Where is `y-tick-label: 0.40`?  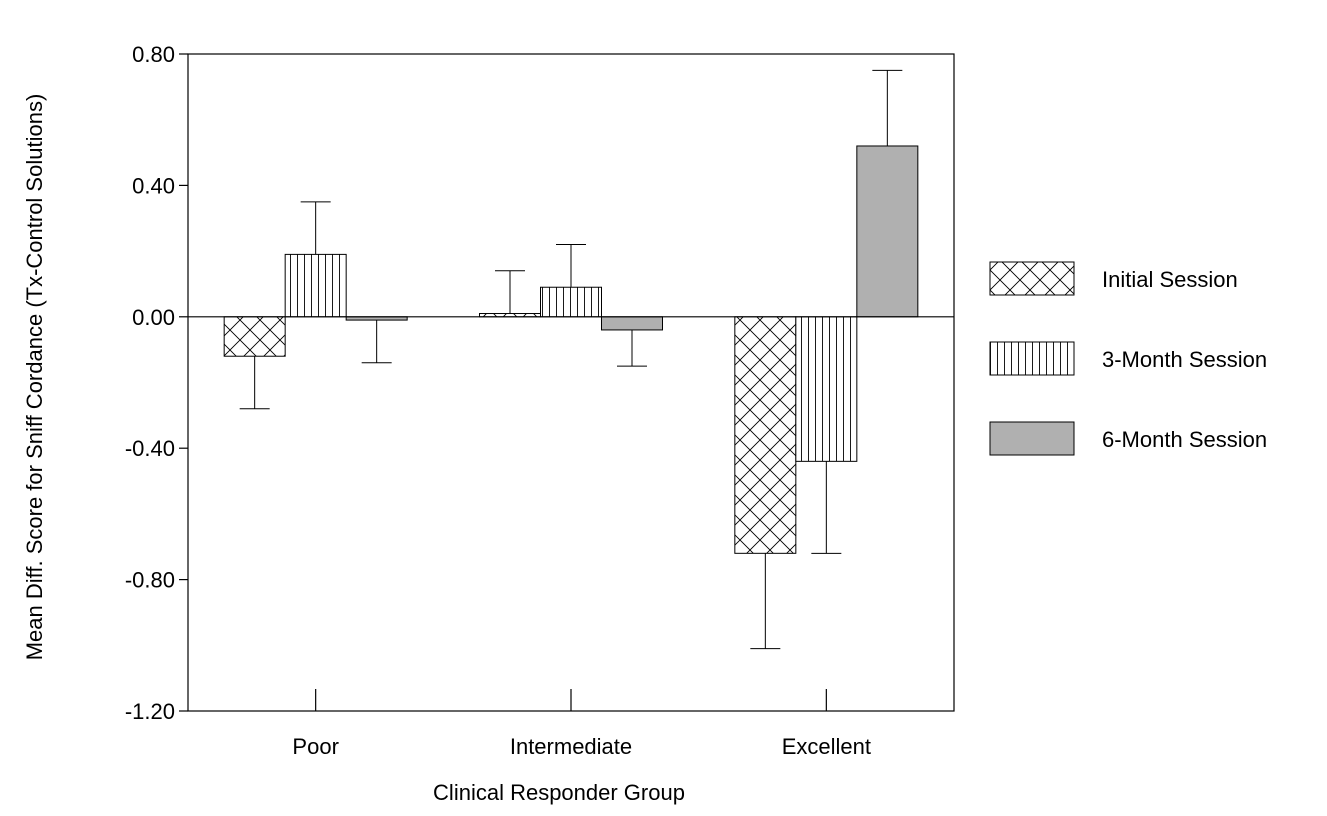
y-tick-label: 0.40 is located at coordinates (153, 185).